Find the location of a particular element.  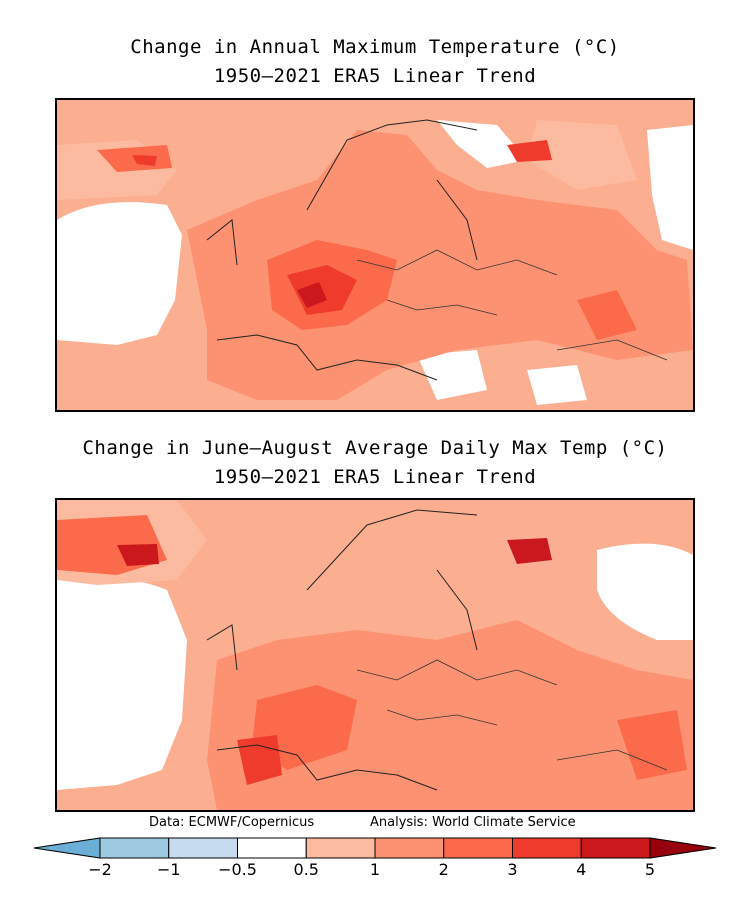

map1-subtitle: 1950–2021 ERA5 Linear Trend is located at coordinates (375, 76).